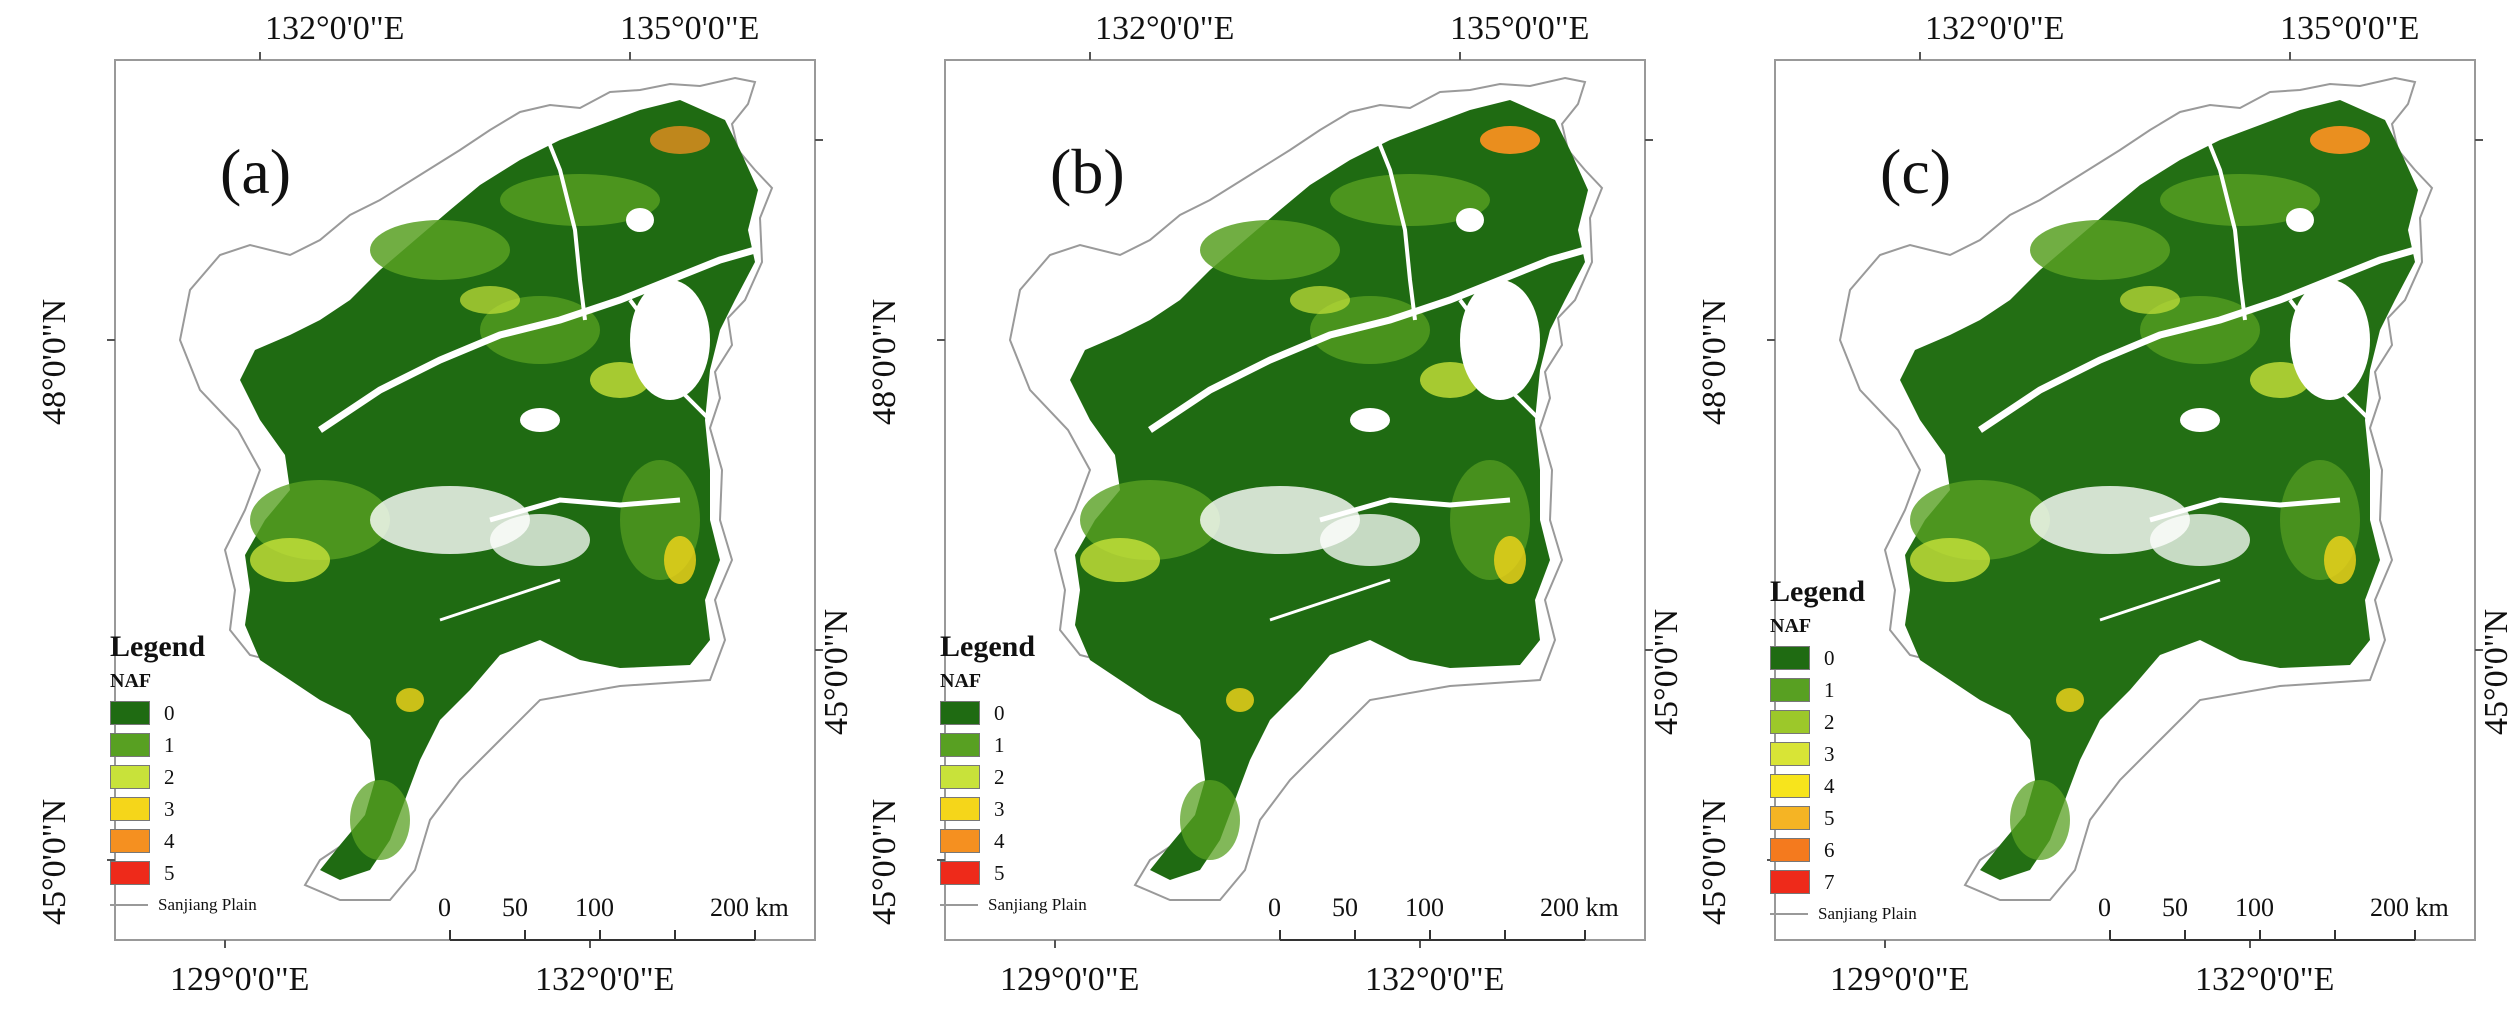 Image resolution: width=2520 pixels, height=1029 pixels. I want to click on legend-field: NAF, so click(1791, 626).